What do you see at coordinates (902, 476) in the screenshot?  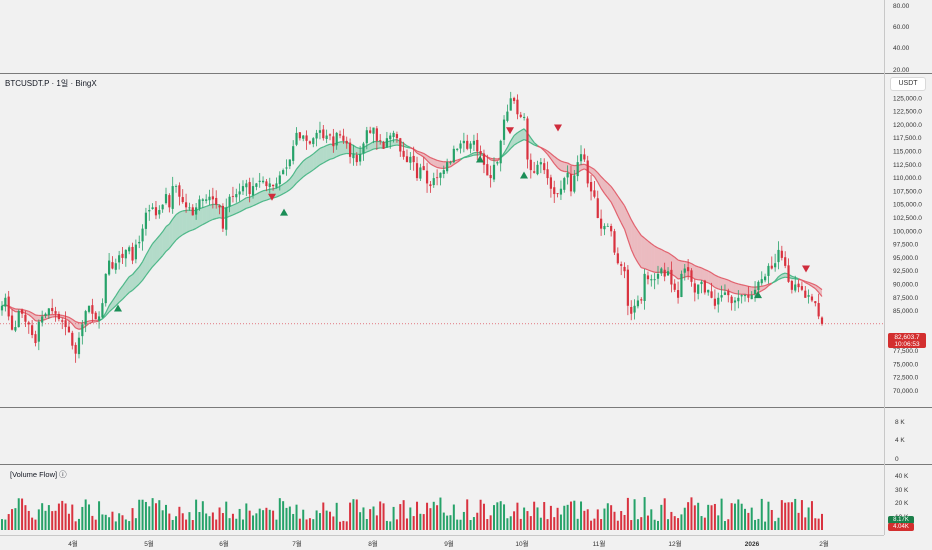 I see `volume-tick-label: 40 K` at bounding box center [902, 476].